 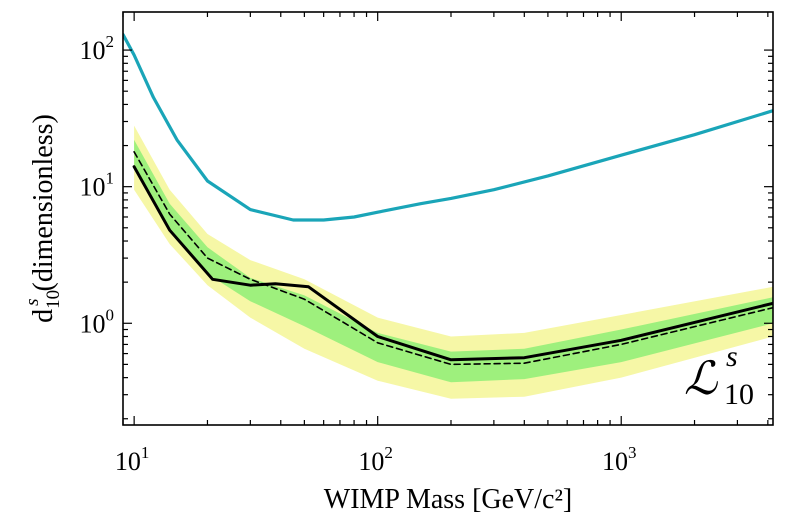 I want to click on y-axis-label-sup: s, so click(x=32, y=301).